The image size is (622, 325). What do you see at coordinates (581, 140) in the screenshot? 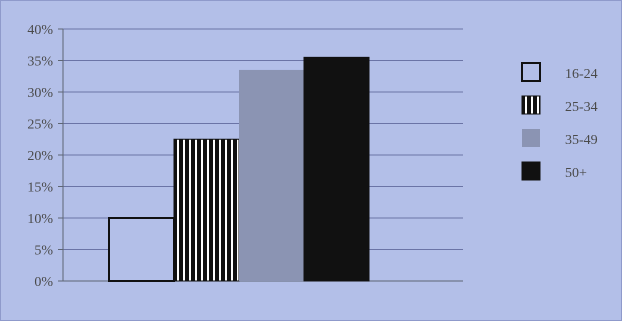
I see `legend-label: 35-49` at bounding box center [581, 140].